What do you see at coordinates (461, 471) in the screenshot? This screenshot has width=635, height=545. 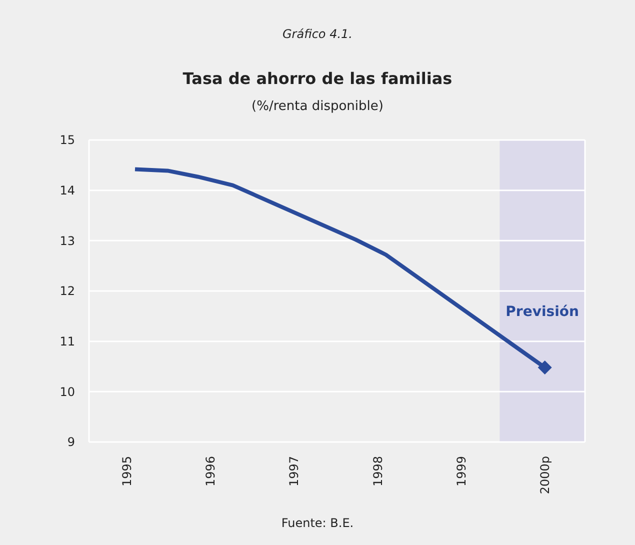 I see `x-tick-label: 1999` at bounding box center [461, 471].